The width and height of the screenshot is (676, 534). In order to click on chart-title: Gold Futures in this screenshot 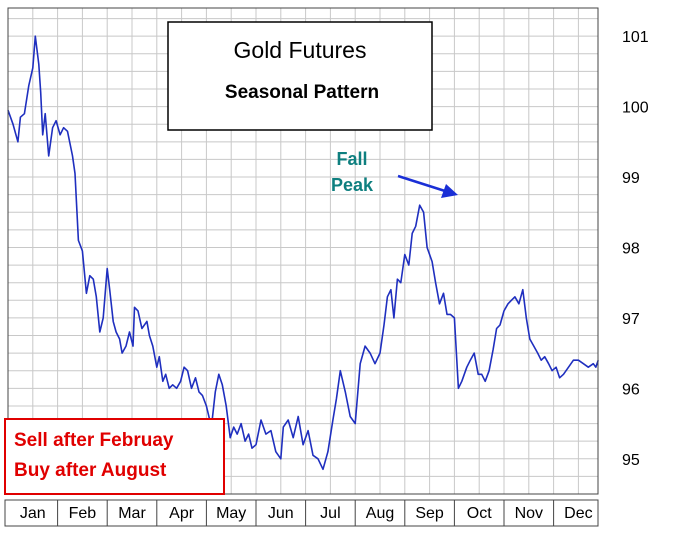, I will do `click(300, 50)`.